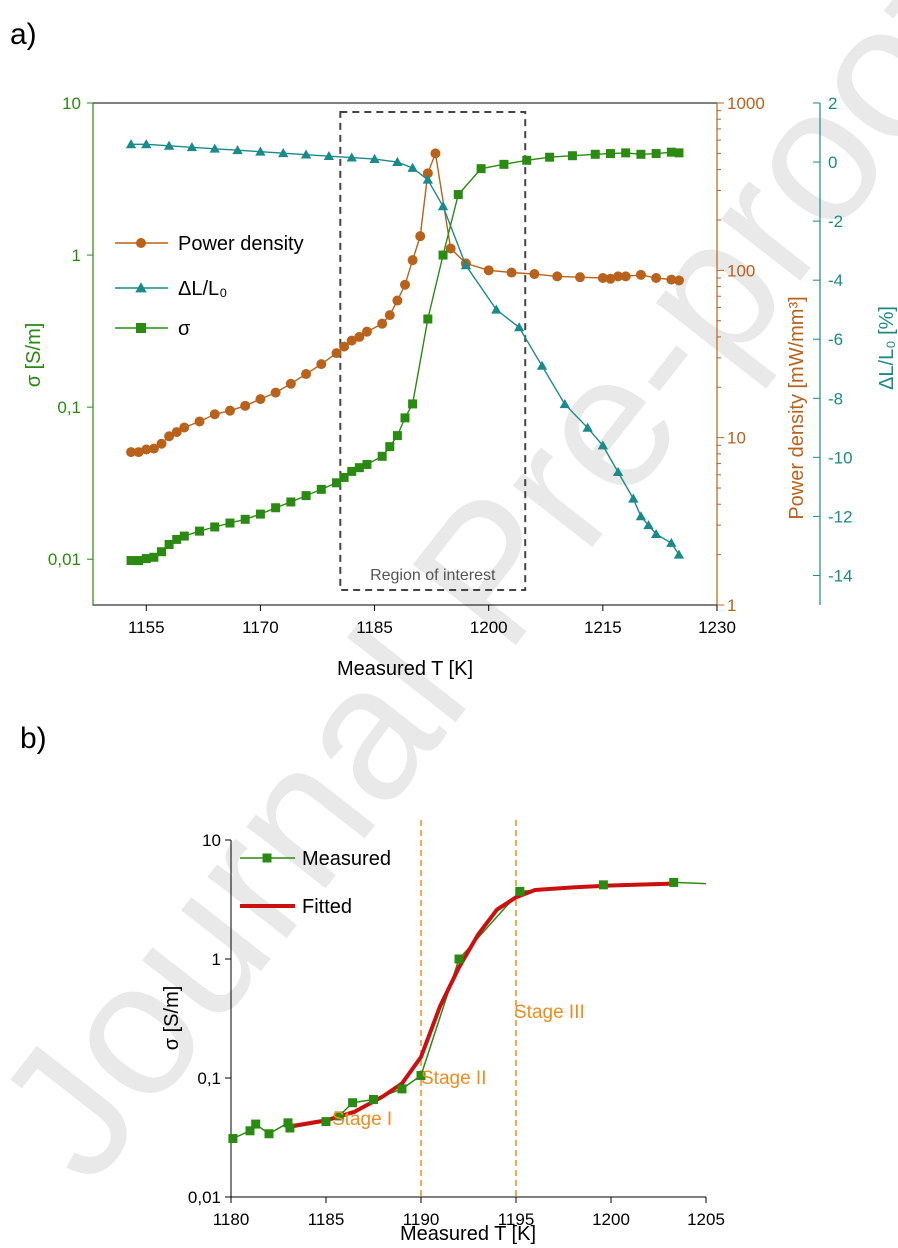 This screenshot has height=1248, width=898. I want to click on stage-ii-label: Stage II, so click(454, 1078).